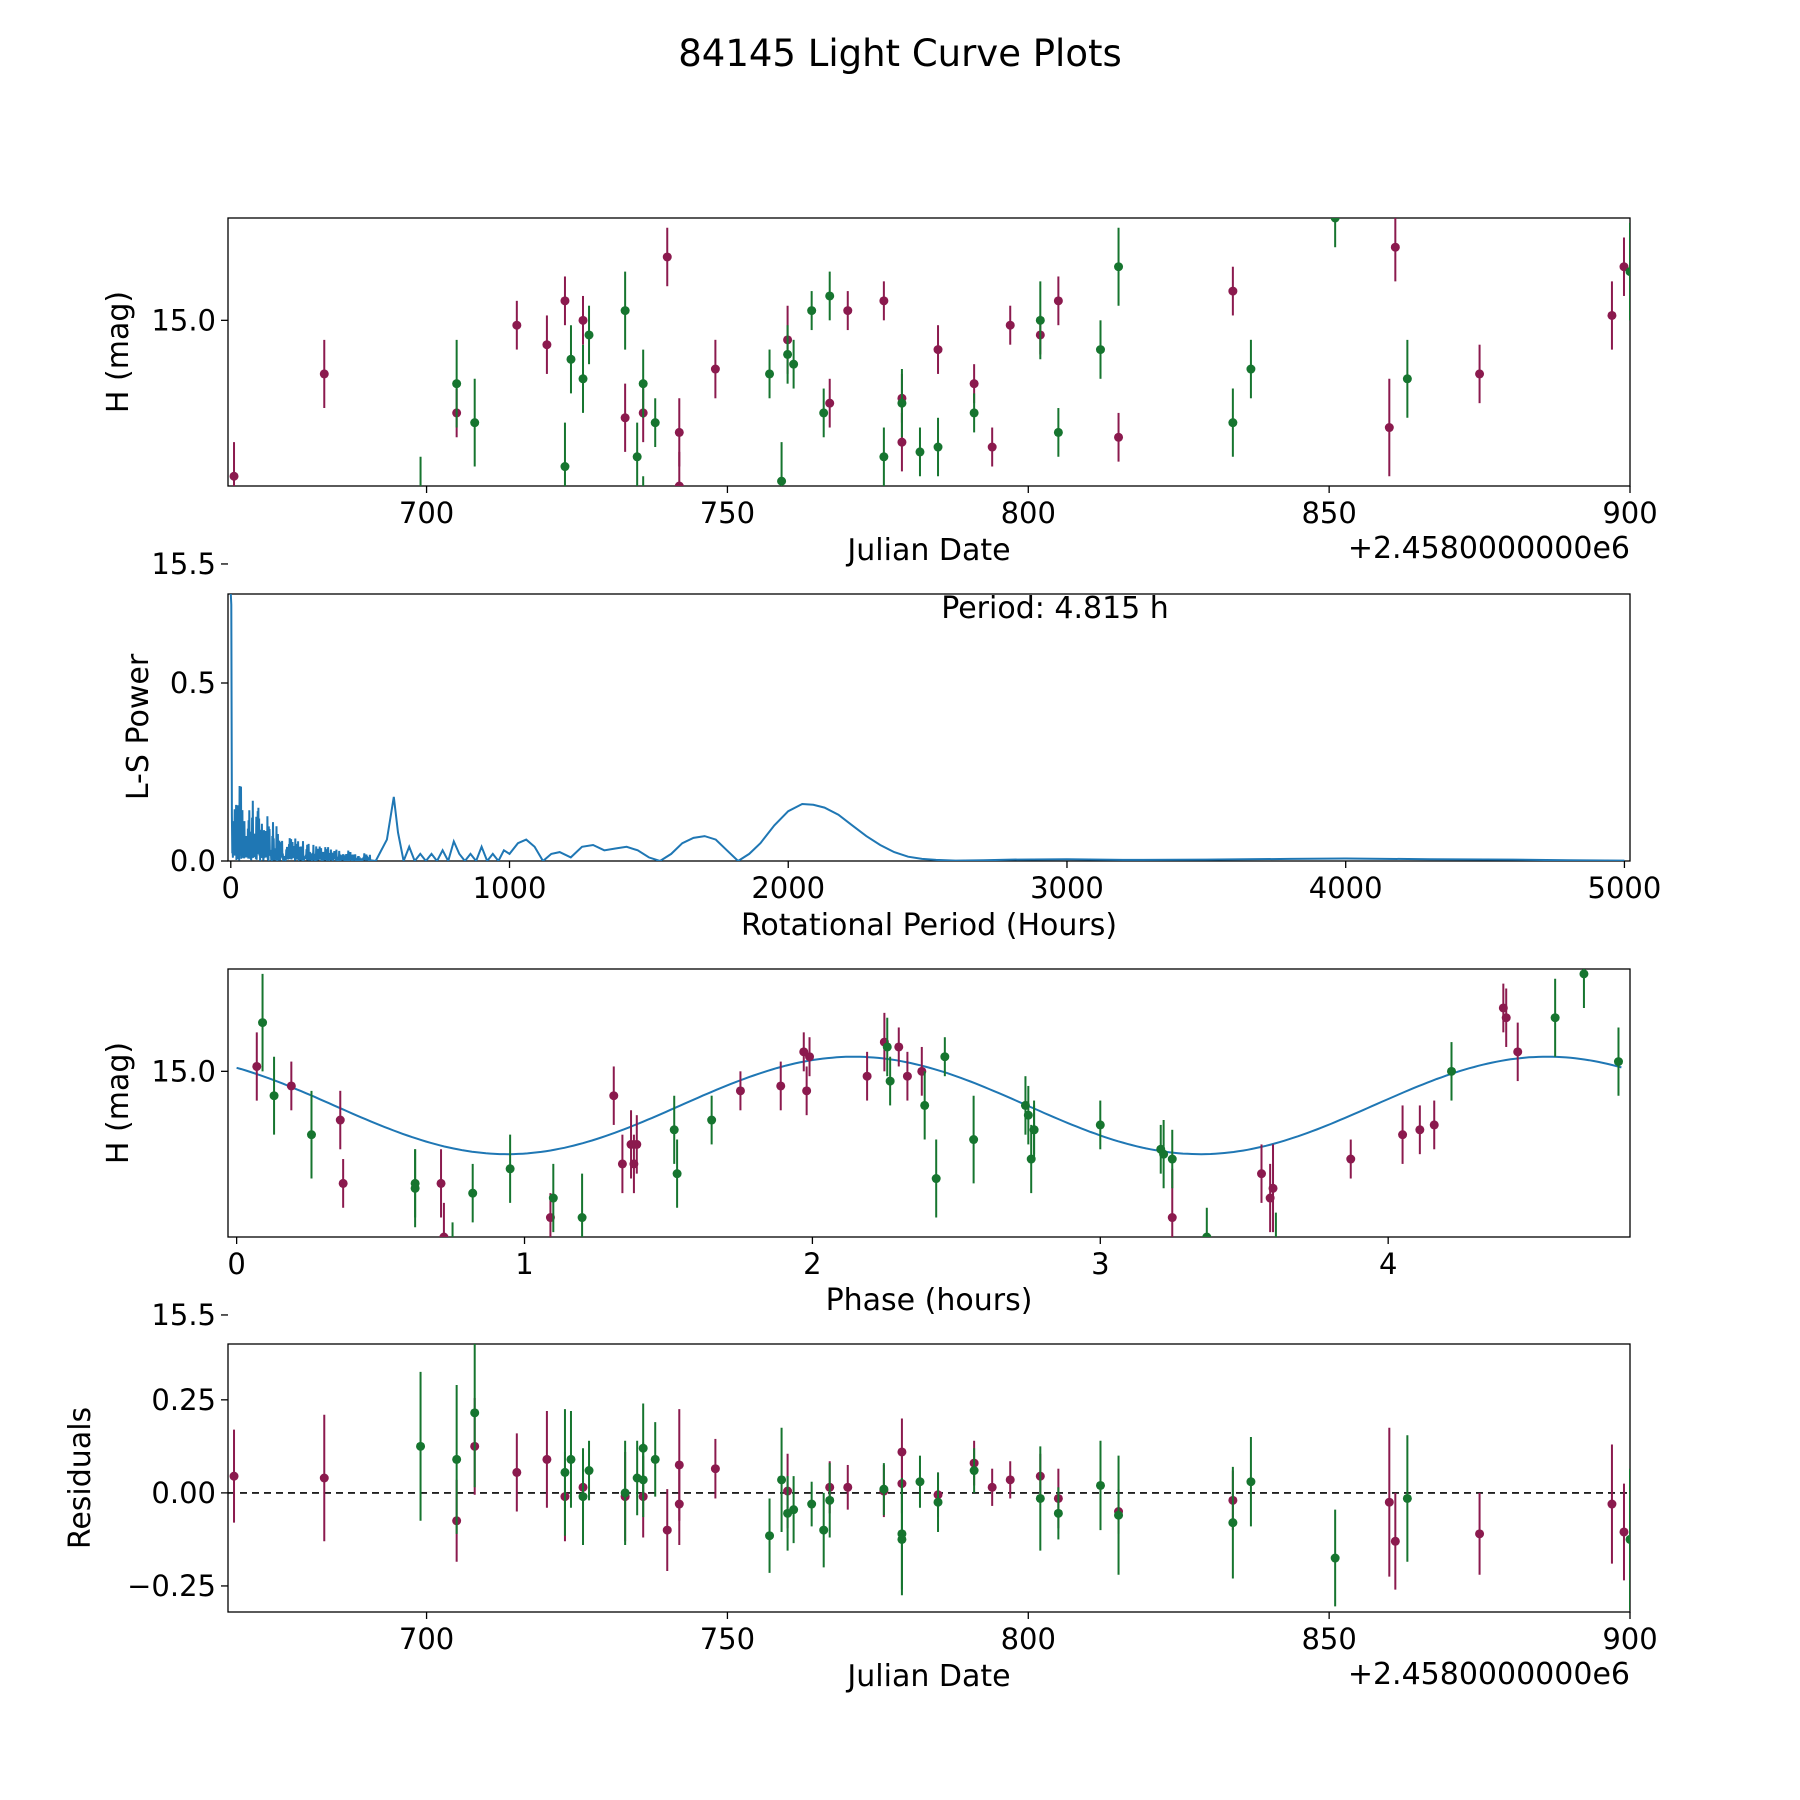 This screenshot has width=1800, height=1800. What do you see at coordinates (941, 883) in the screenshot?
I see `periodogram-x-ticks: 0 1000 2000 3000 4000 5000` at bounding box center [941, 883].